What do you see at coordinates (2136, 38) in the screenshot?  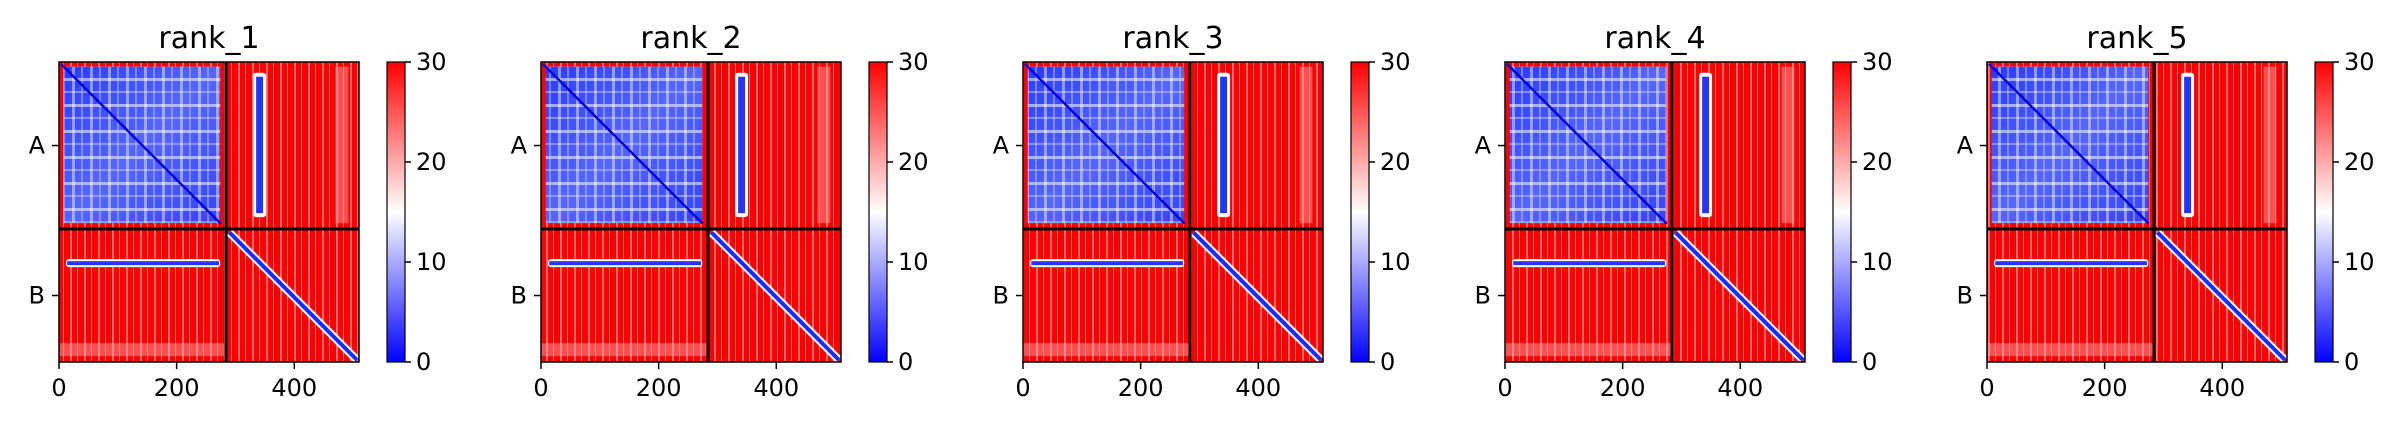 I see `panel-title: rank_5` at bounding box center [2136, 38].